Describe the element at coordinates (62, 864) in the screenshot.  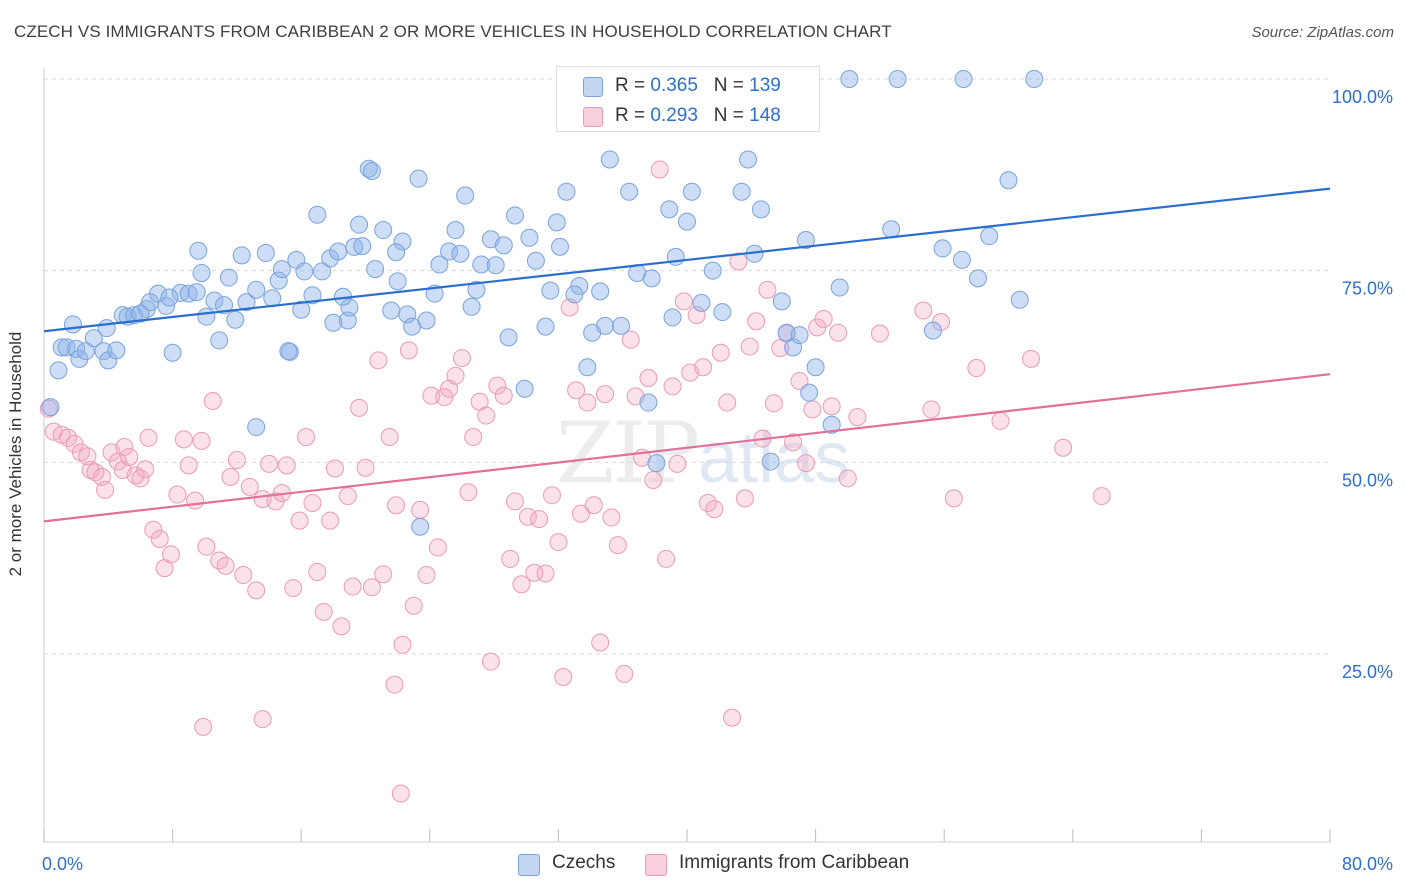
I see `x-tick-label: 0.0%` at that location.